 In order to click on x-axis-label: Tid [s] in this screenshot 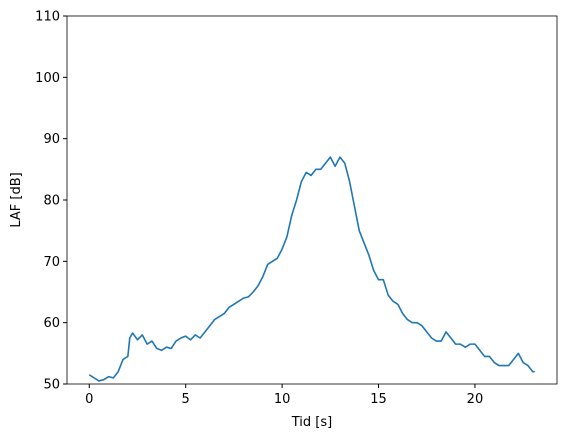, I will do `click(311, 422)`.